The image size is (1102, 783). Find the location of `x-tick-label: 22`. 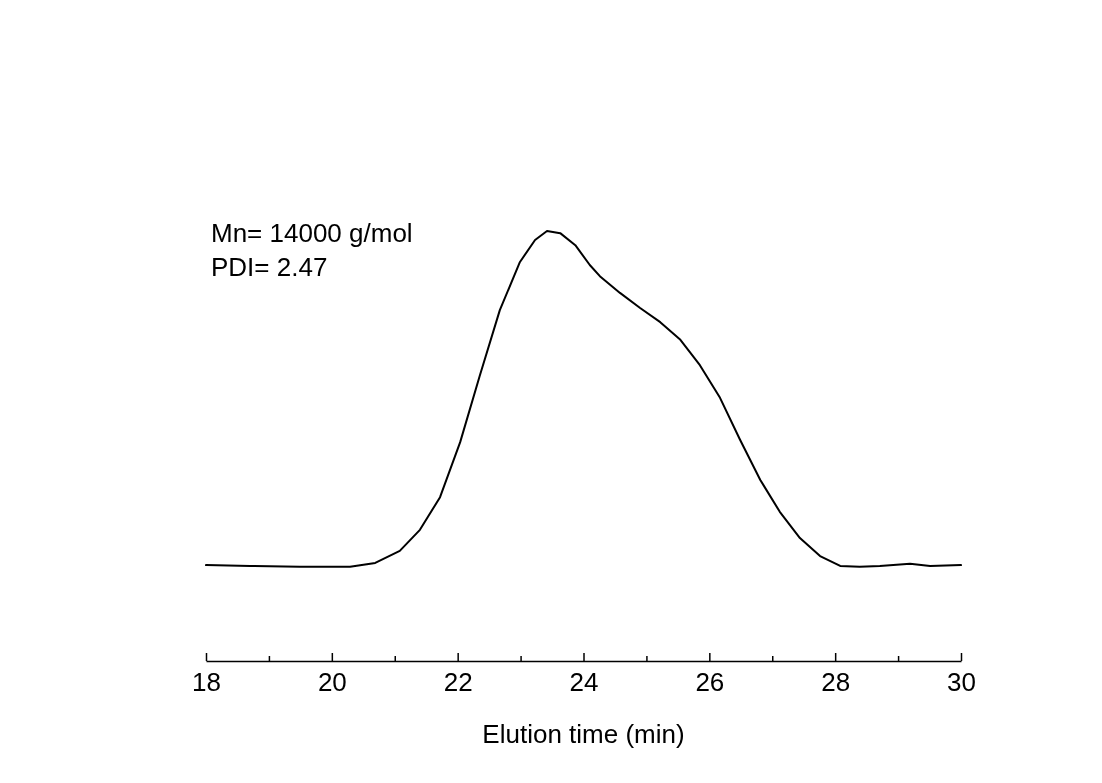

x-tick-label: 22 is located at coordinates (458, 682).